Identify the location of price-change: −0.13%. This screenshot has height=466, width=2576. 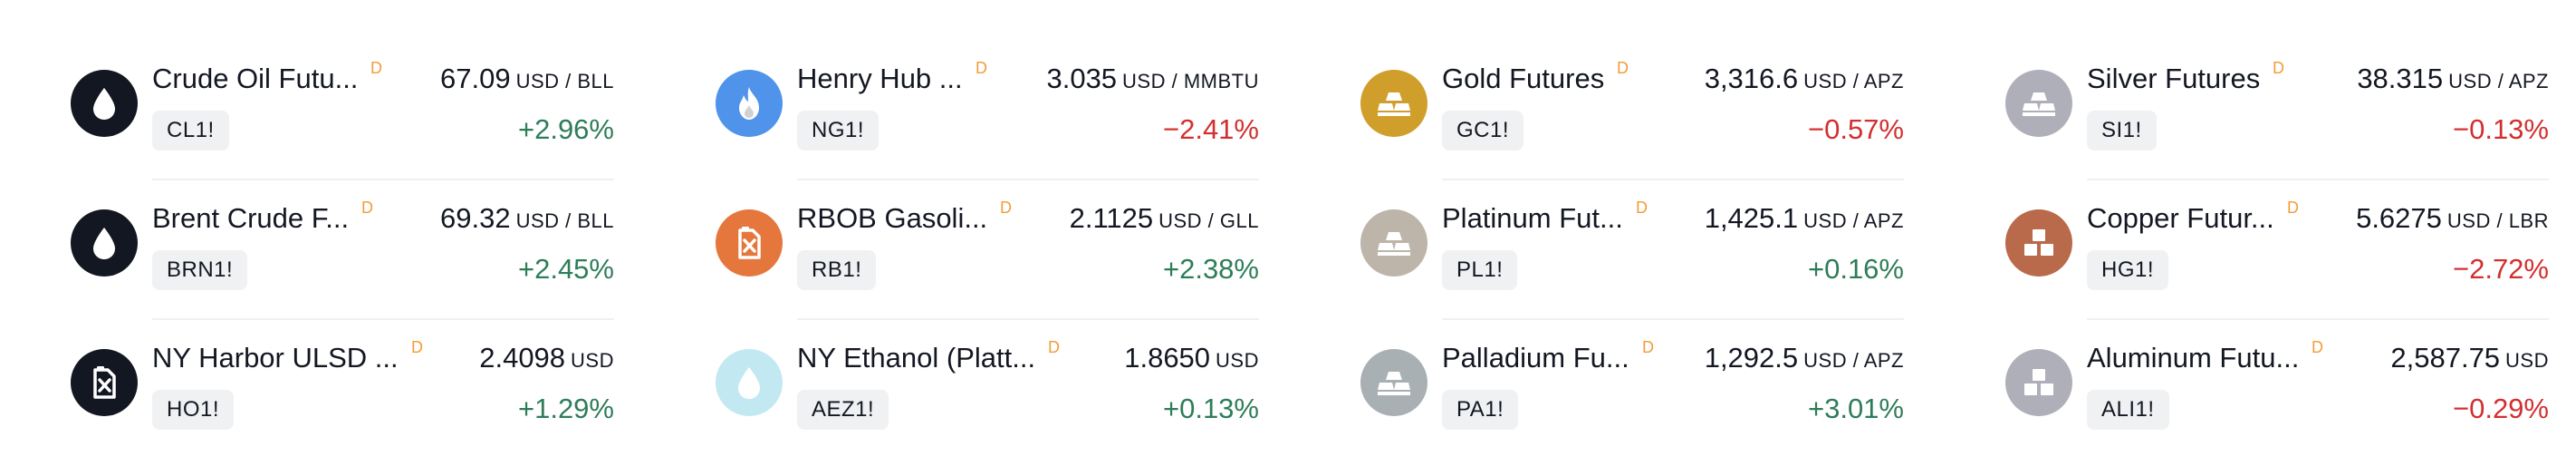
(2500, 129).